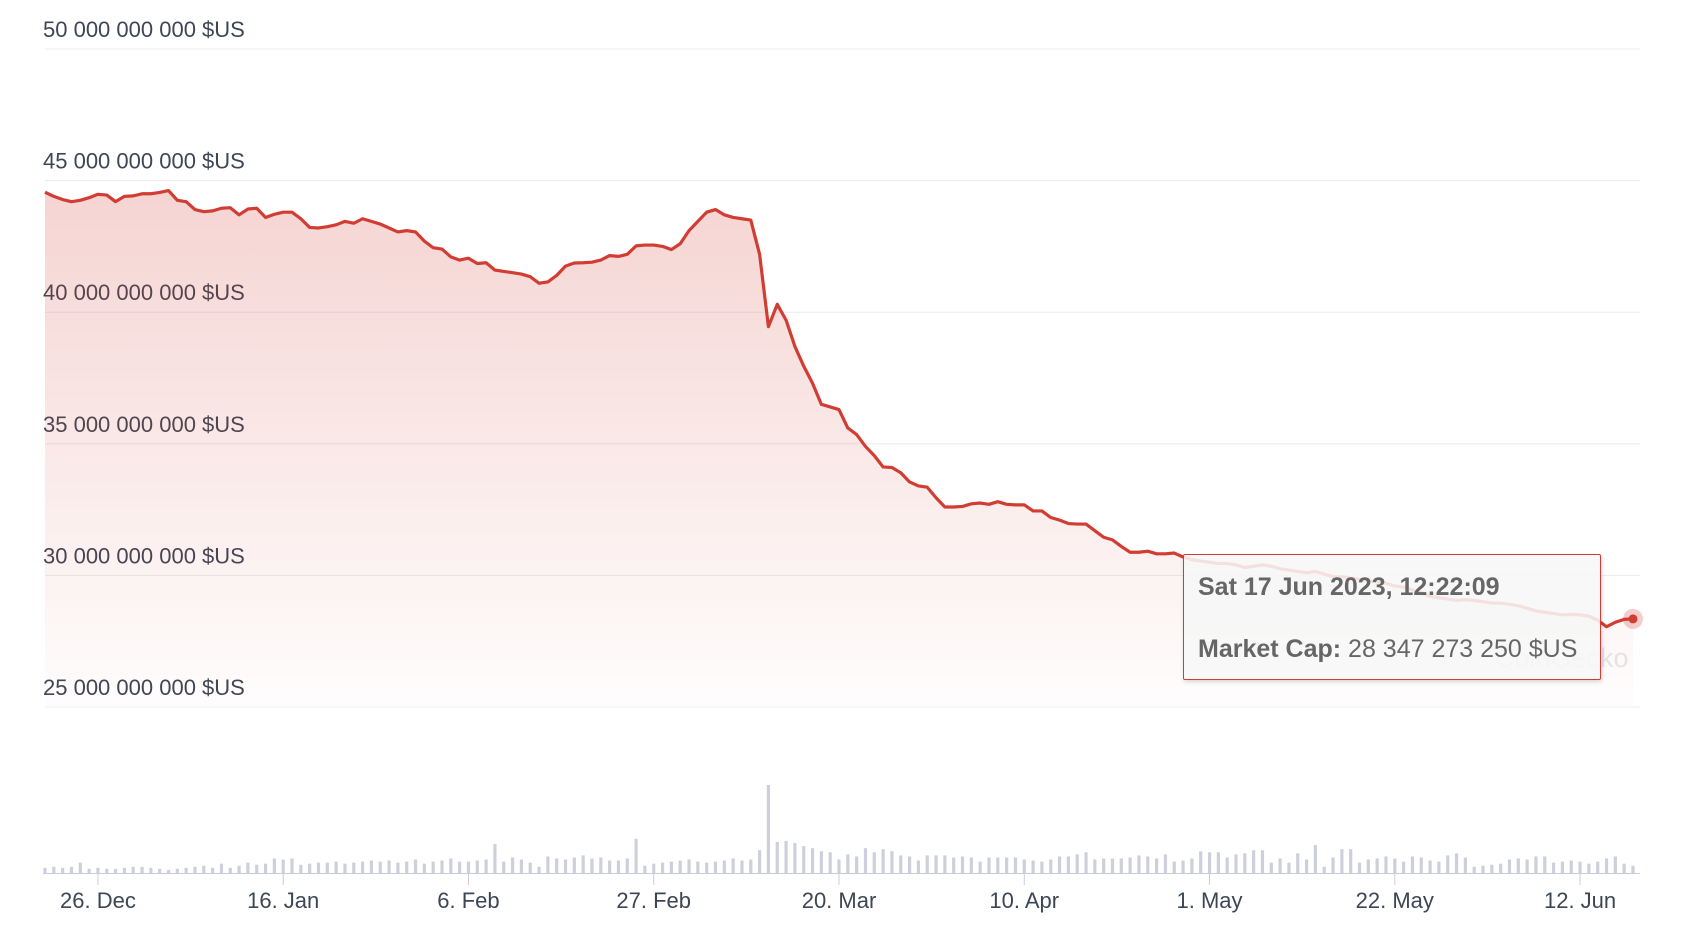 The width and height of the screenshot is (1684, 940). I want to click on x-tick-label: 22. May, so click(1395, 900).